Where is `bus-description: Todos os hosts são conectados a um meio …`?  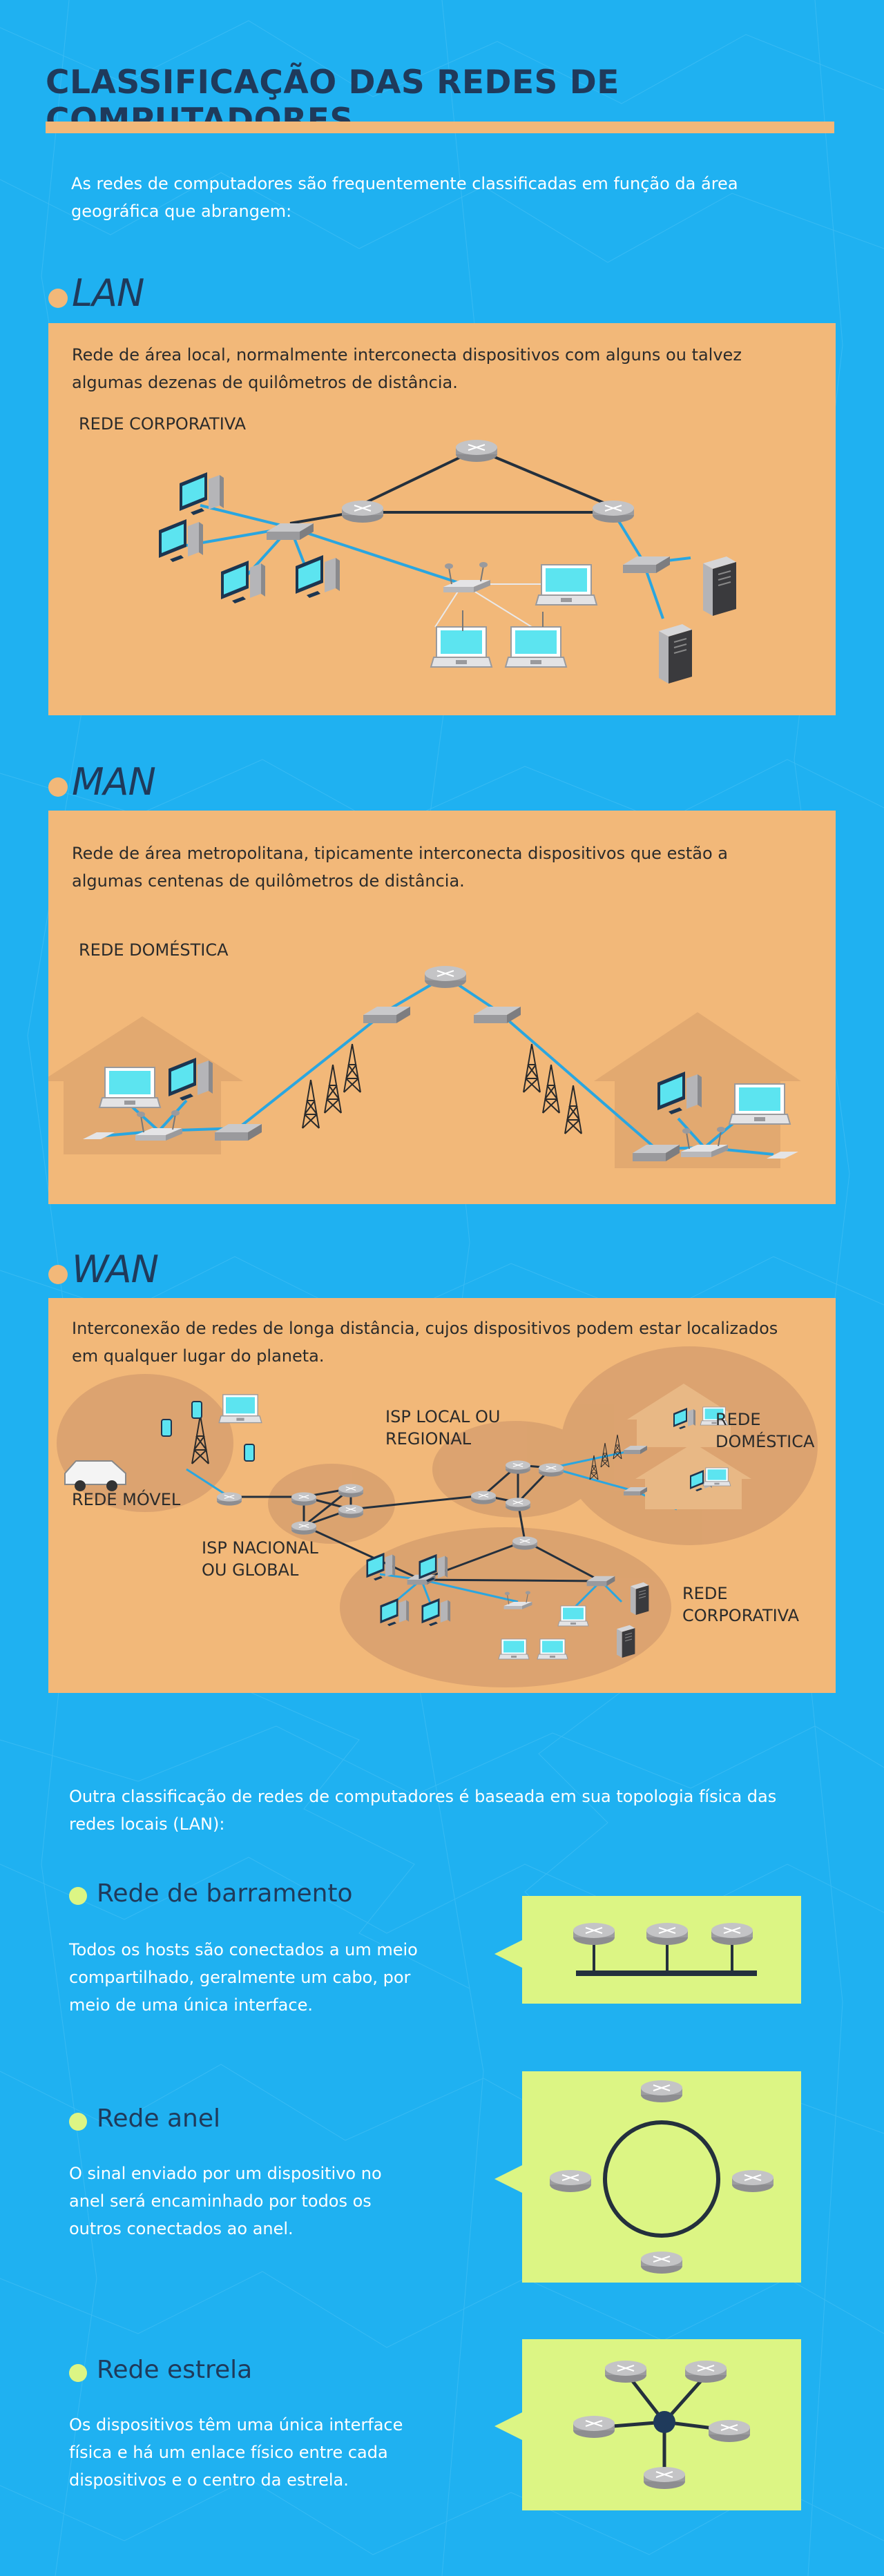 bus-description: Todos os hosts são conectados a um meio … is located at coordinates (262, 1978).